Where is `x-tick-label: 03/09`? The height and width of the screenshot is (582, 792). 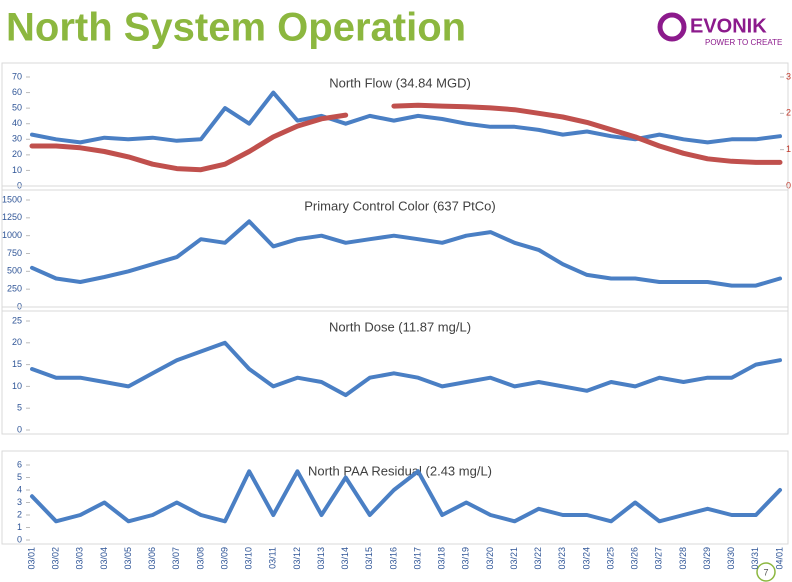
x-tick-label: 03/09 is located at coordinates (224, 558).